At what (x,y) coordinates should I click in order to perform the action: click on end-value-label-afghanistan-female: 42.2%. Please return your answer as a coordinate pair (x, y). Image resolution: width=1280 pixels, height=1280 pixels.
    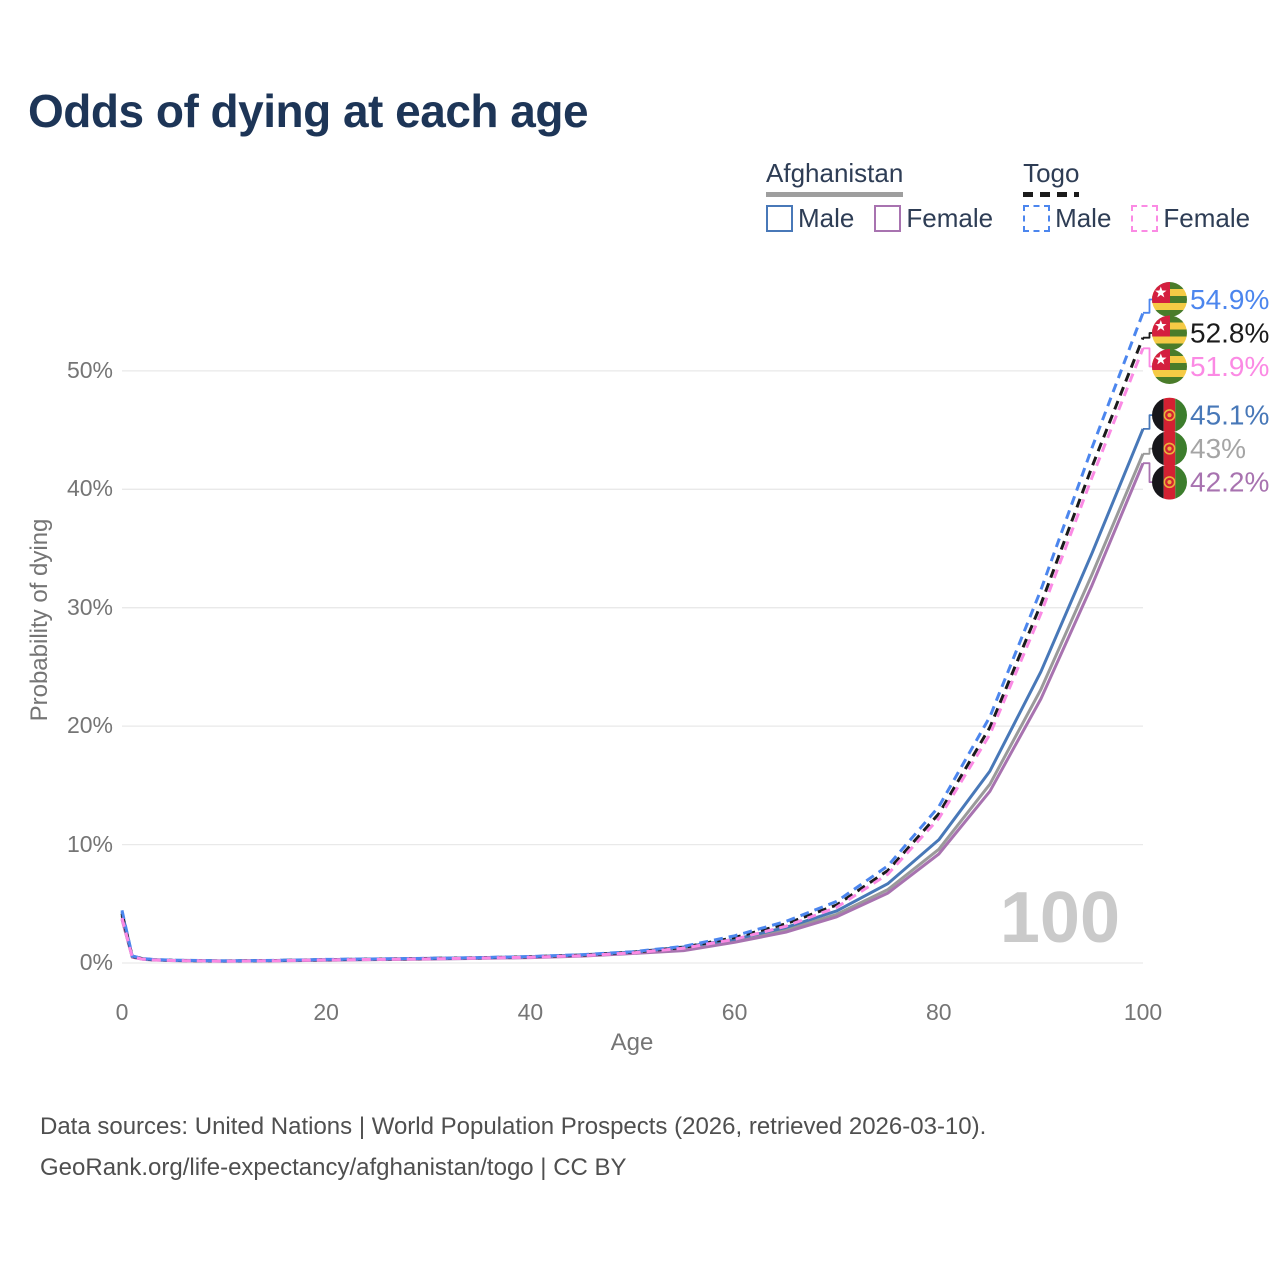
    Looking at the image, I should click on (1229, 482).